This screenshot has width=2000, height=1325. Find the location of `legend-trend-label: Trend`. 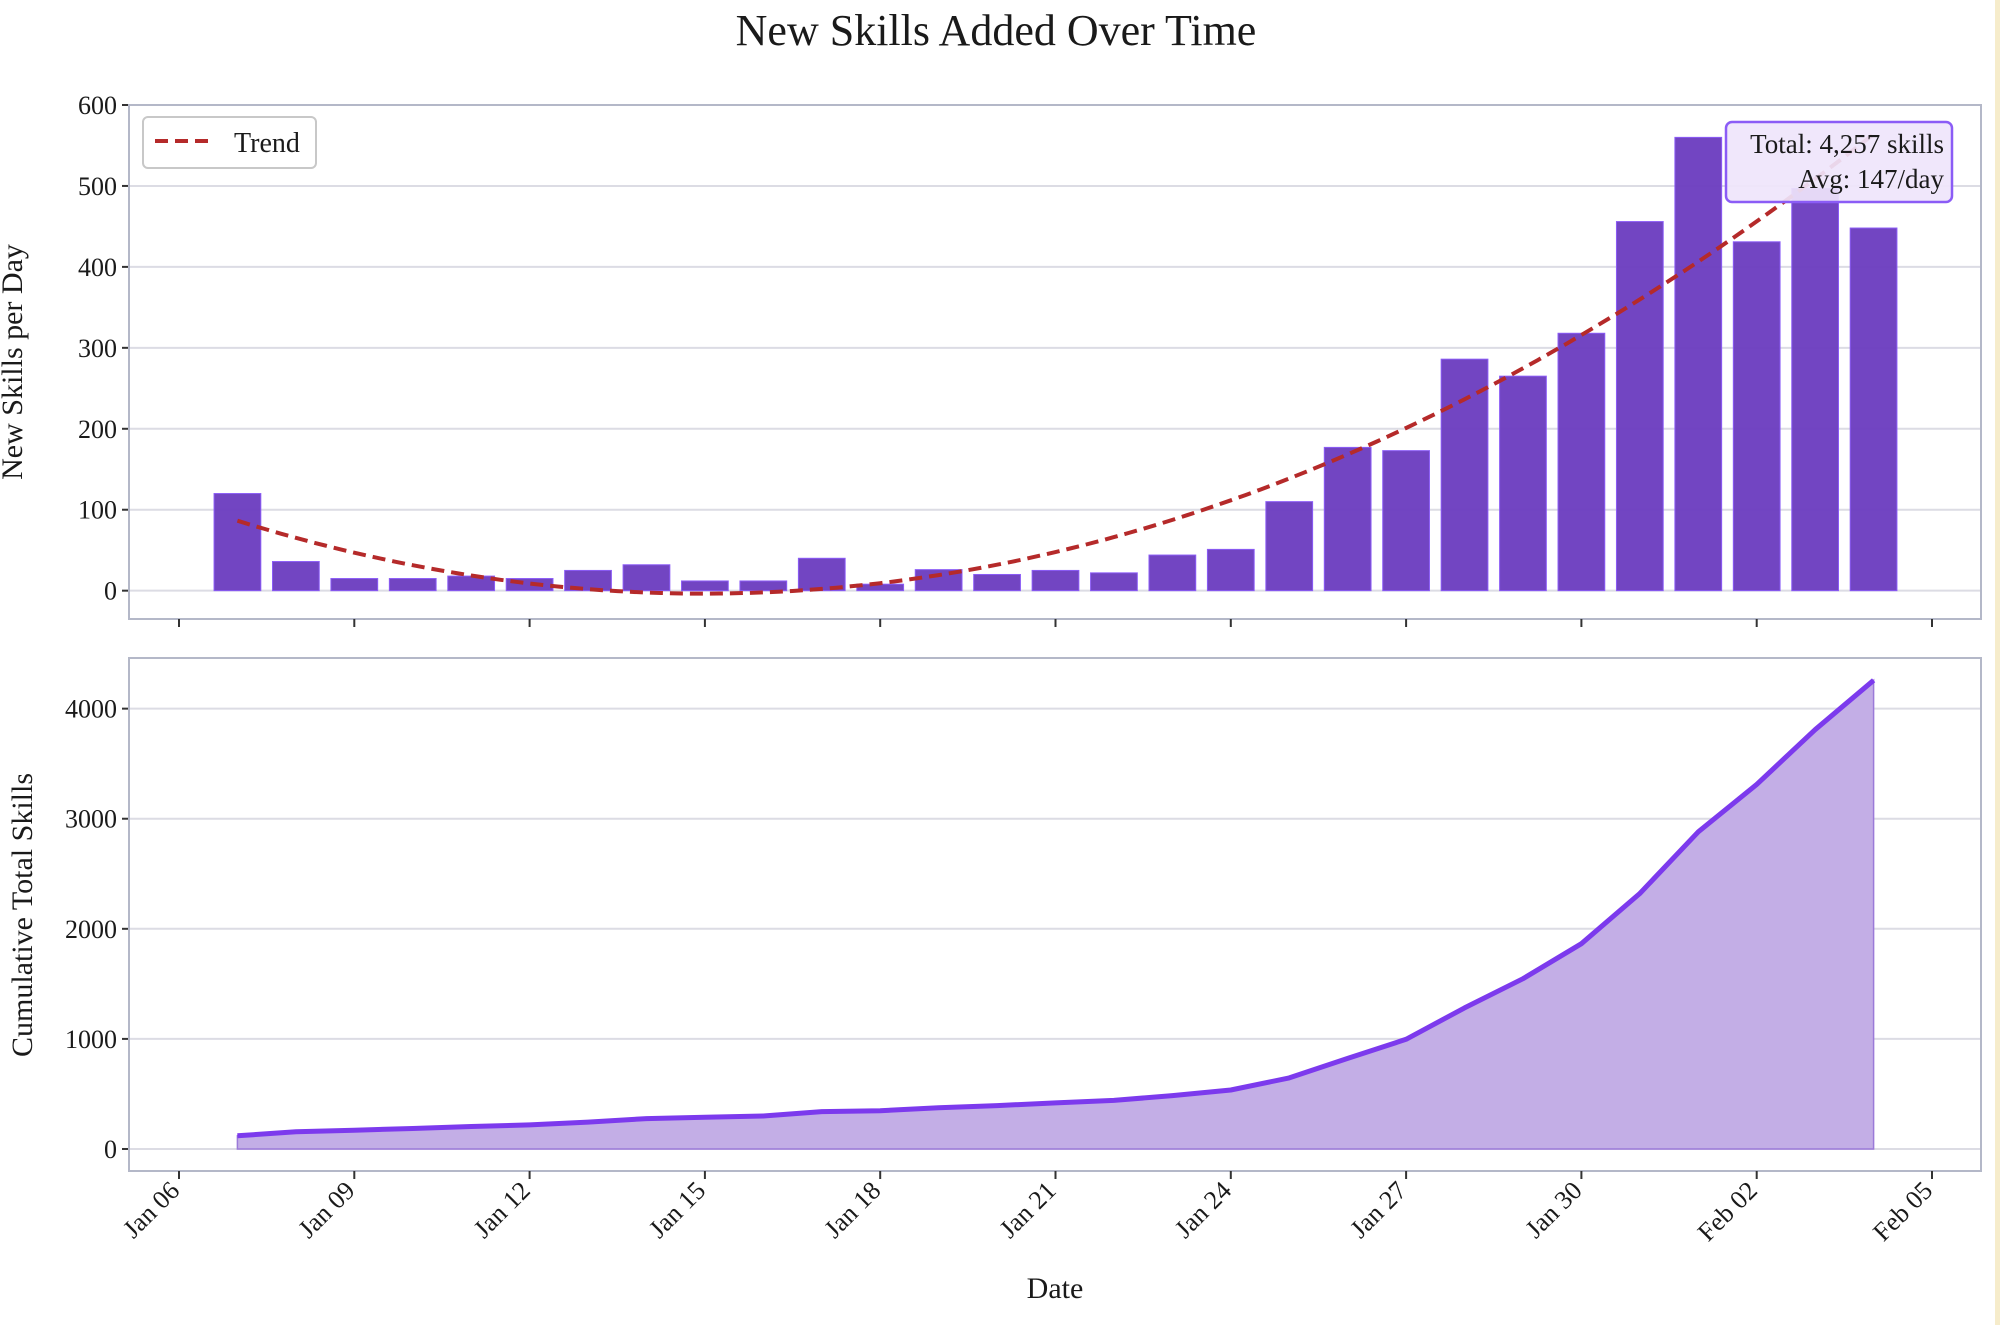

legend-trend-label: Trend is located at coordinates (267, 143).